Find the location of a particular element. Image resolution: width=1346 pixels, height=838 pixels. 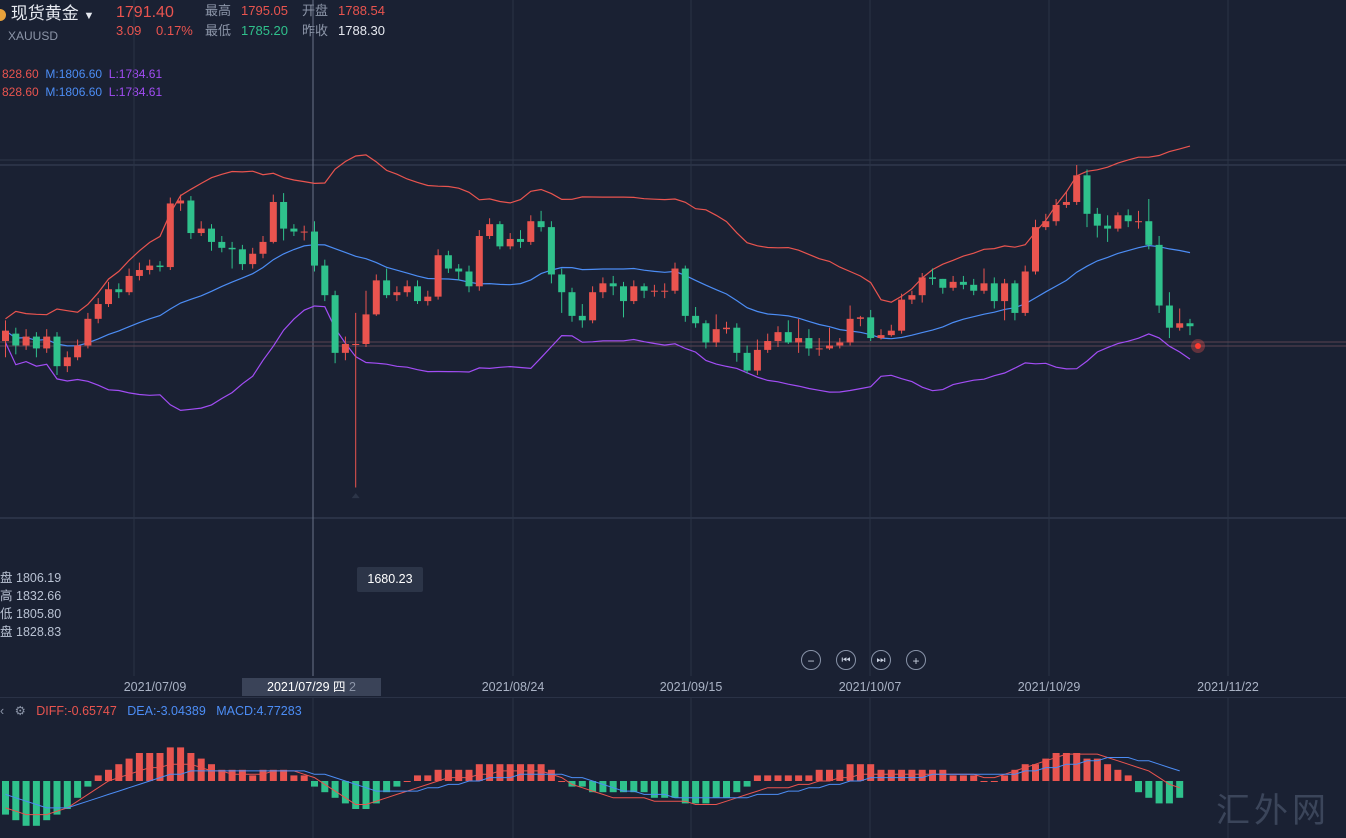

collapse-icon: ‹ is located at coordinates (2, 711).